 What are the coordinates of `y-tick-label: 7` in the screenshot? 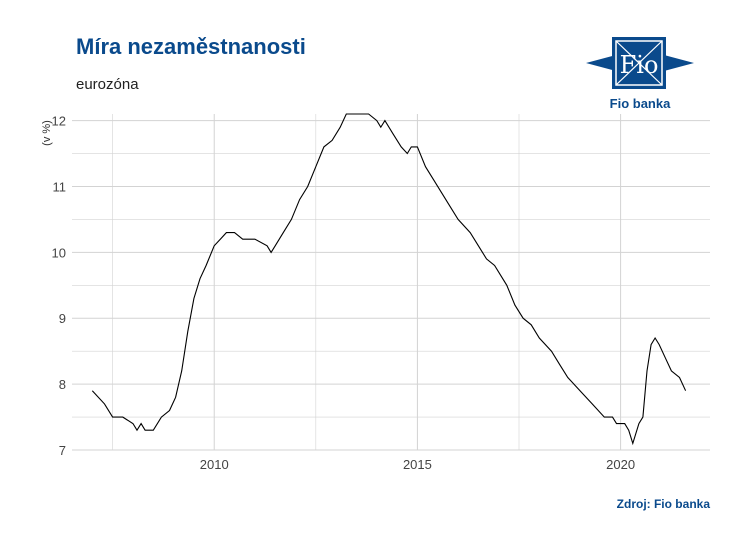 It's located at (62, 450).